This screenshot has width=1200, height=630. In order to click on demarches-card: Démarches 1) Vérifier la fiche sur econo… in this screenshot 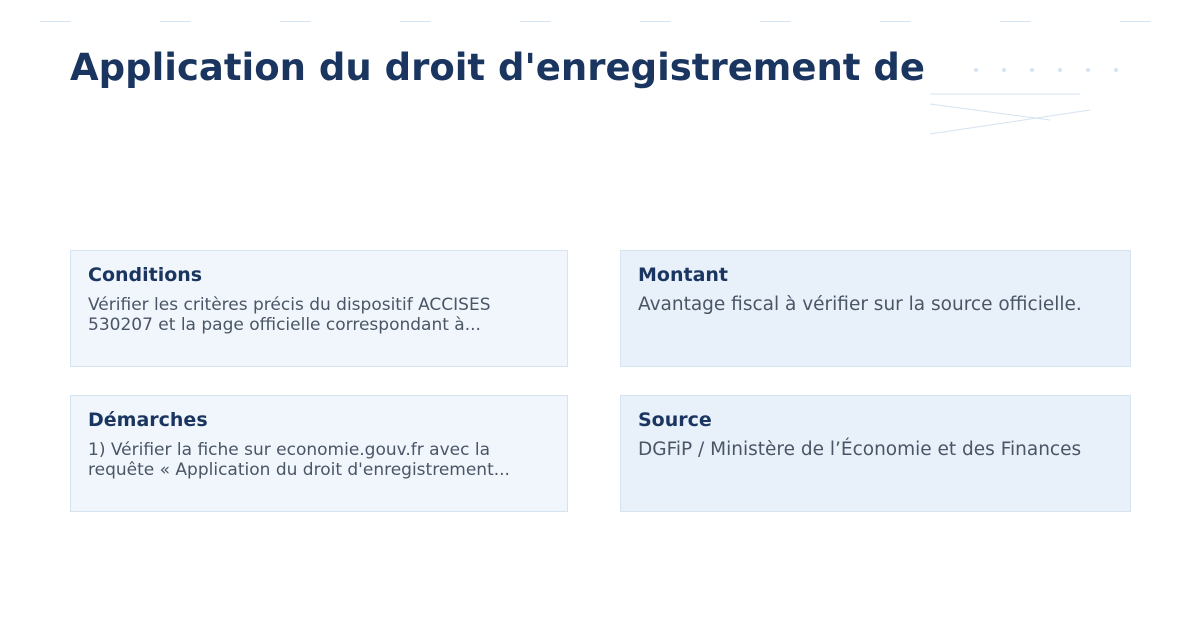, I will do `click(319, 453)`.